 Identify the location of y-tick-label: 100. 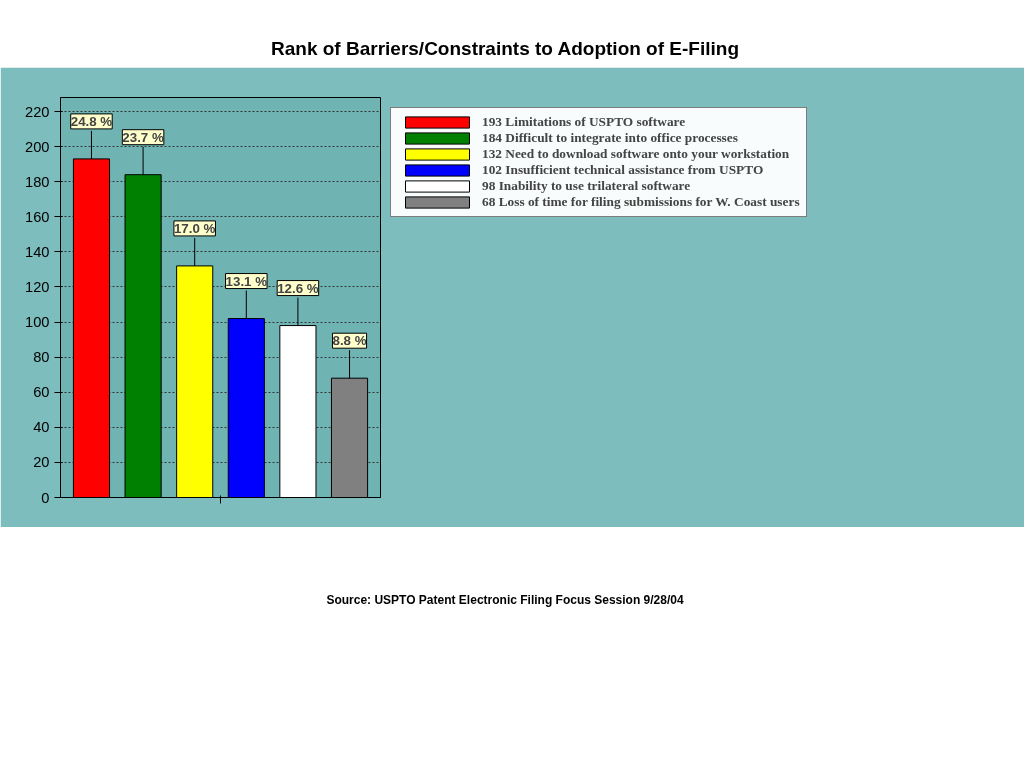
(37, 322).